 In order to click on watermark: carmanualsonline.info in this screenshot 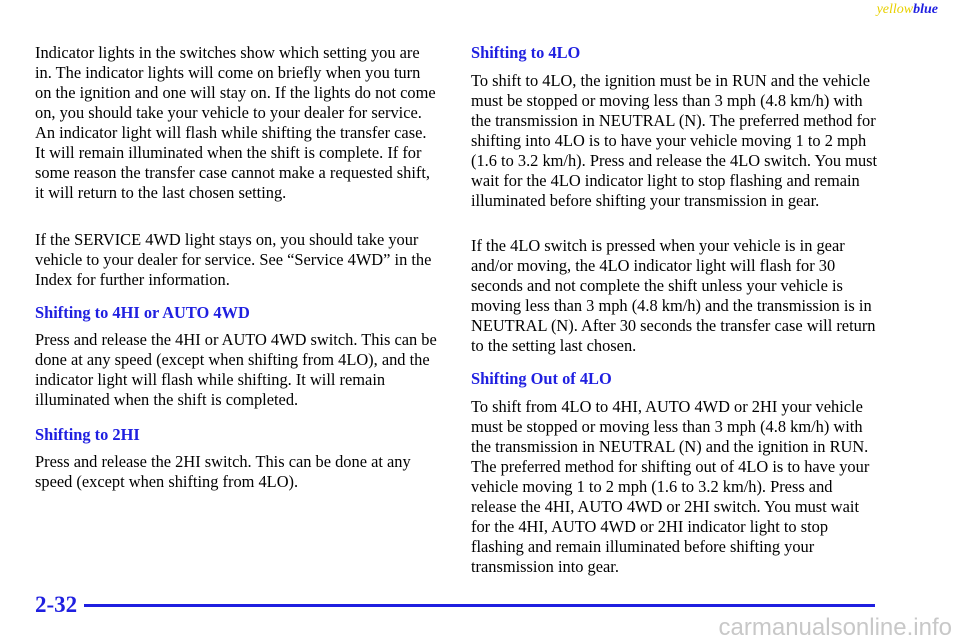, I will do `click(835, 627)`.